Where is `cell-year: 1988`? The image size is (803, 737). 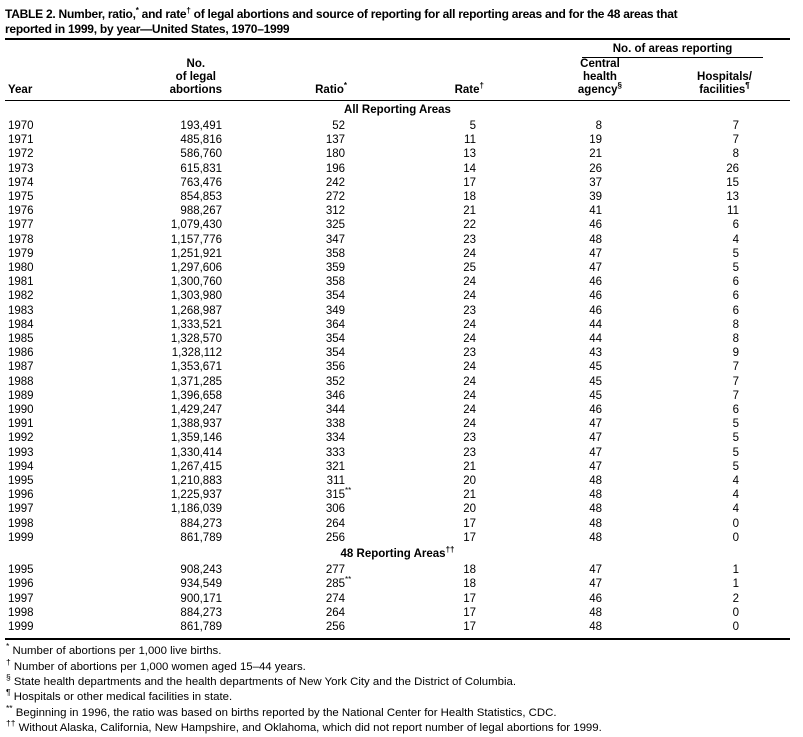
cell-year: 1988 is located at coordinates (21, 381).